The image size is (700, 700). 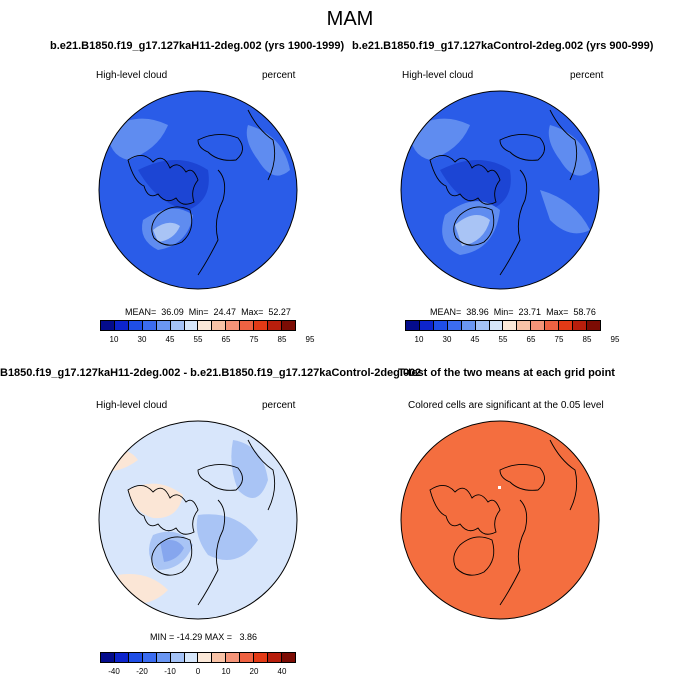 What do you see at coordinates (472, 230) in the screenshot?
I see `case2-lighter-region` at bounding box center [472, 230].